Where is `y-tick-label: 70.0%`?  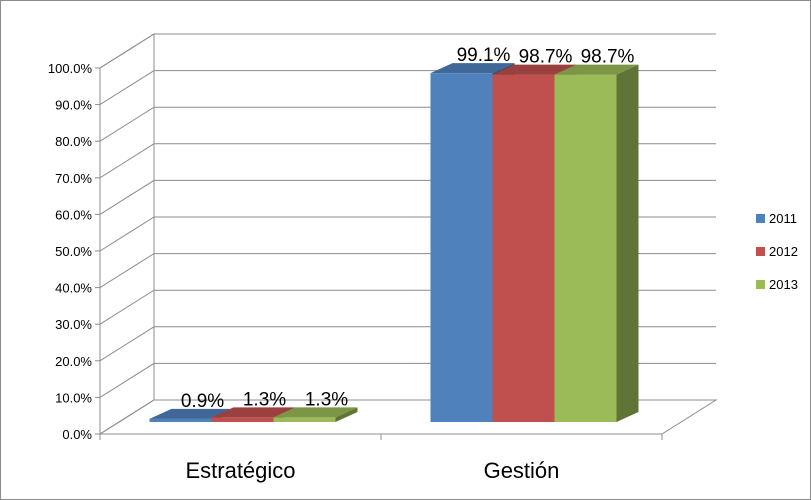
y-tick-label: 70.0% is located at coordinates (73, 178).